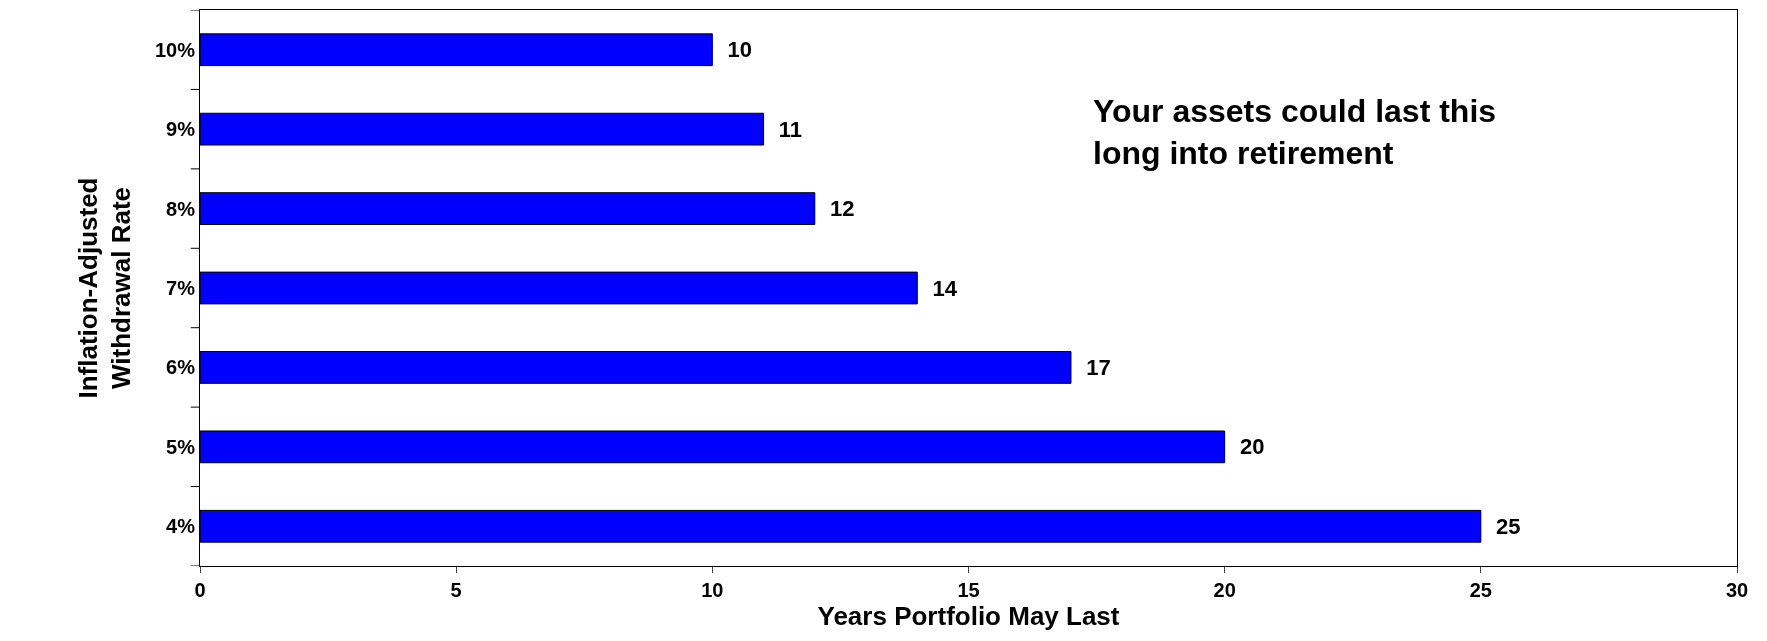 This screenshot has width=1767, height=641. Describe the element at coordinates (784, 129) in the screenshot. I see `data-label: 11` at that location.